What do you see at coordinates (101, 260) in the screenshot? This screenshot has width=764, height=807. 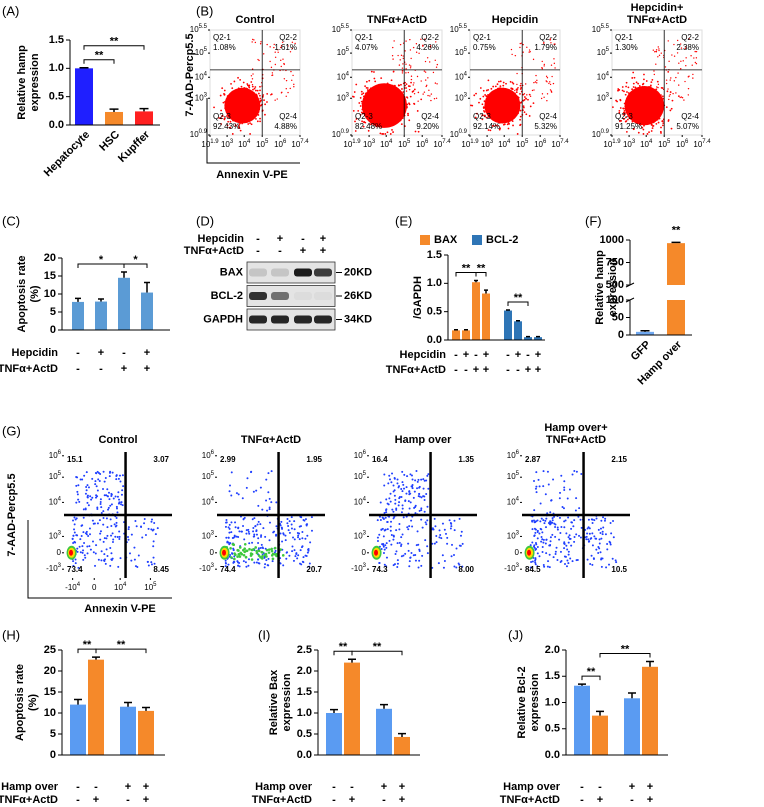 I see `significance-label: *` at bounding box center [101, 260].